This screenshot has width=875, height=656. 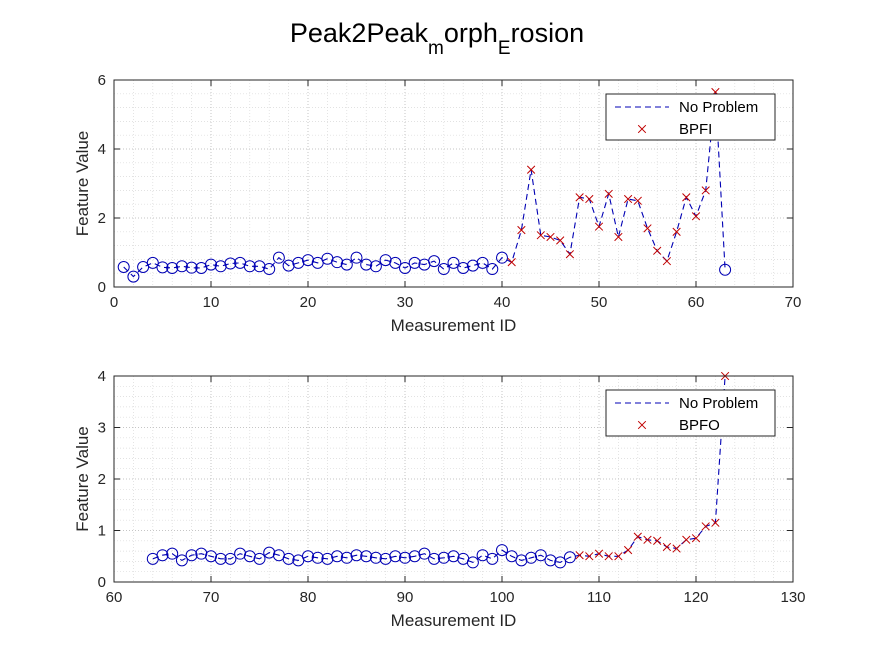 I want to click on y-tick-label: 1, so click(x=102, y=531).